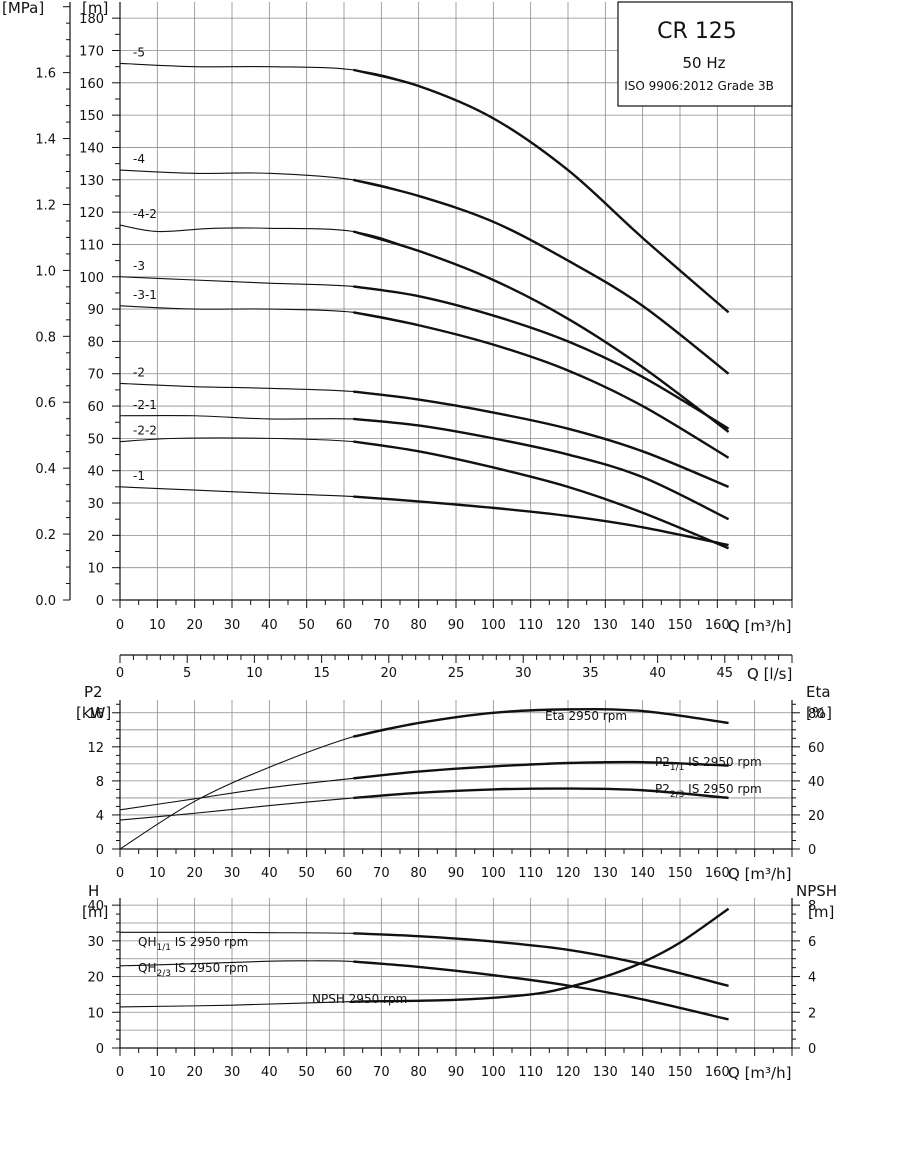 The image size is (901, 1162). I want to click on npsh-label: NPSH 2950 rpm, so click(359, 999).